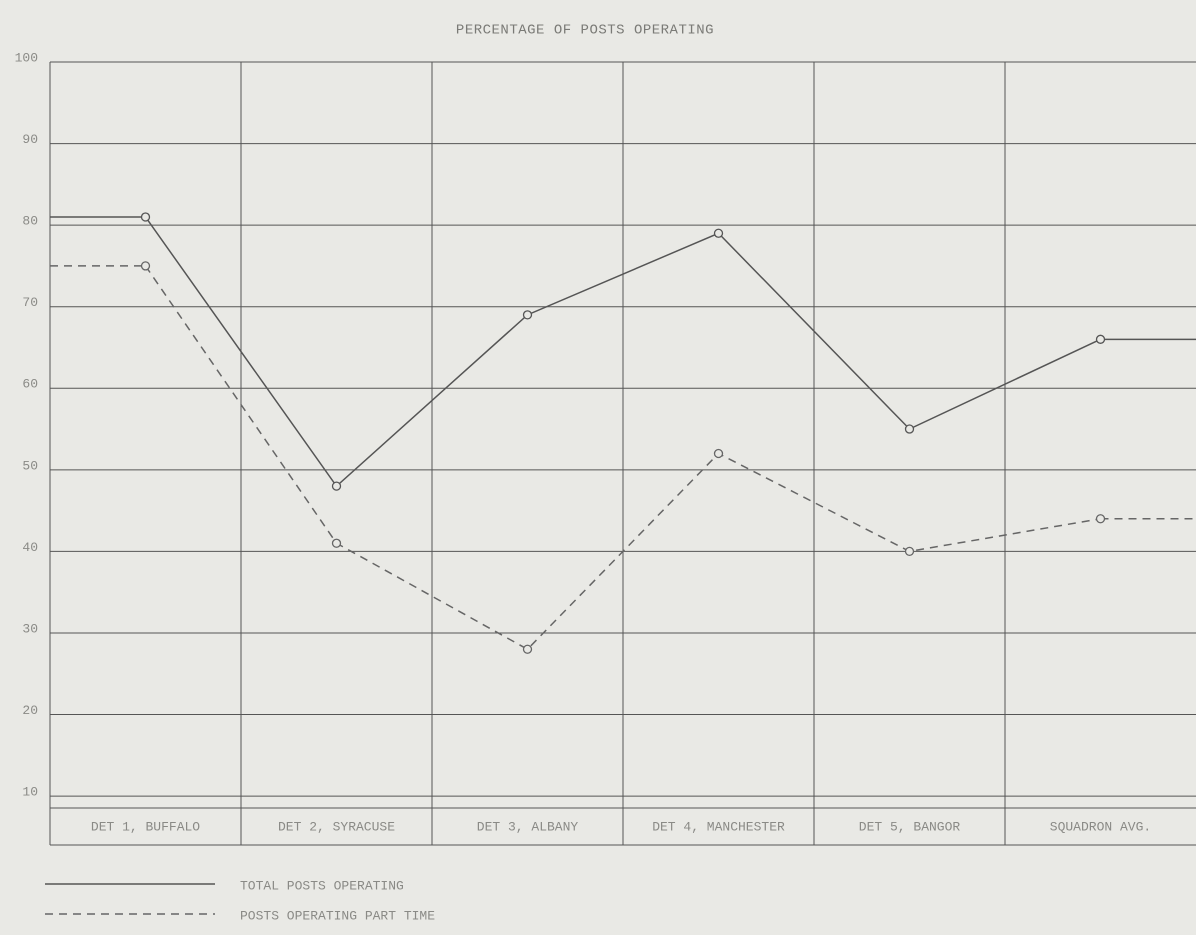 The height and width of the screenshot is (935, 1196). I want to click on y-tick-label: 90, so click(30, 139).